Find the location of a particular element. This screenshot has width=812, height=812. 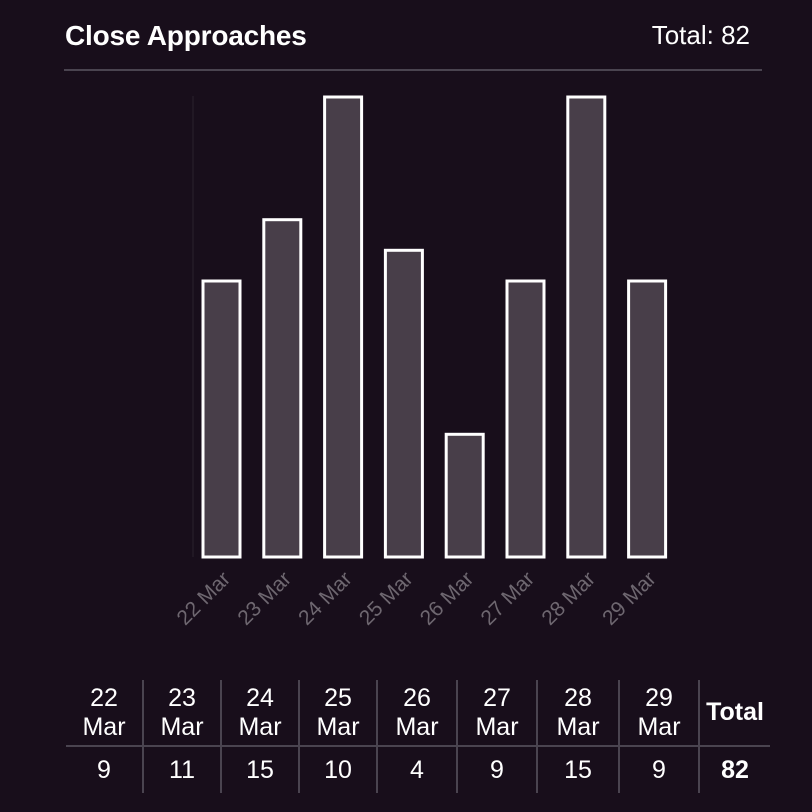

date-label: 23 Mar is located at coordinates (182, 712).